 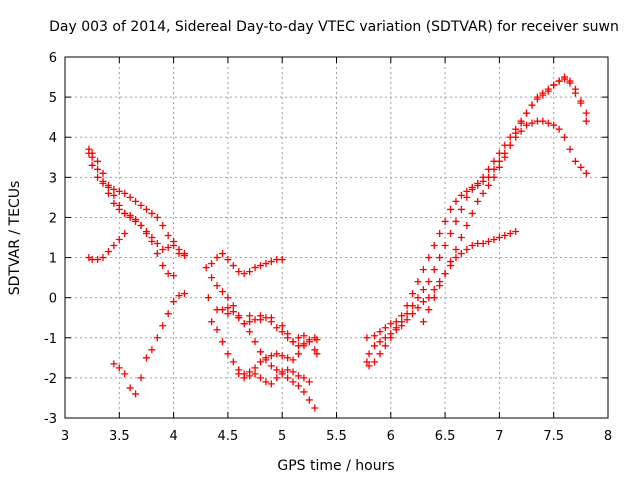 What do you see at coordinates (53, 58) in the screenshot?
I see `y-tick-label: 6` at bounding box center [53, 58].